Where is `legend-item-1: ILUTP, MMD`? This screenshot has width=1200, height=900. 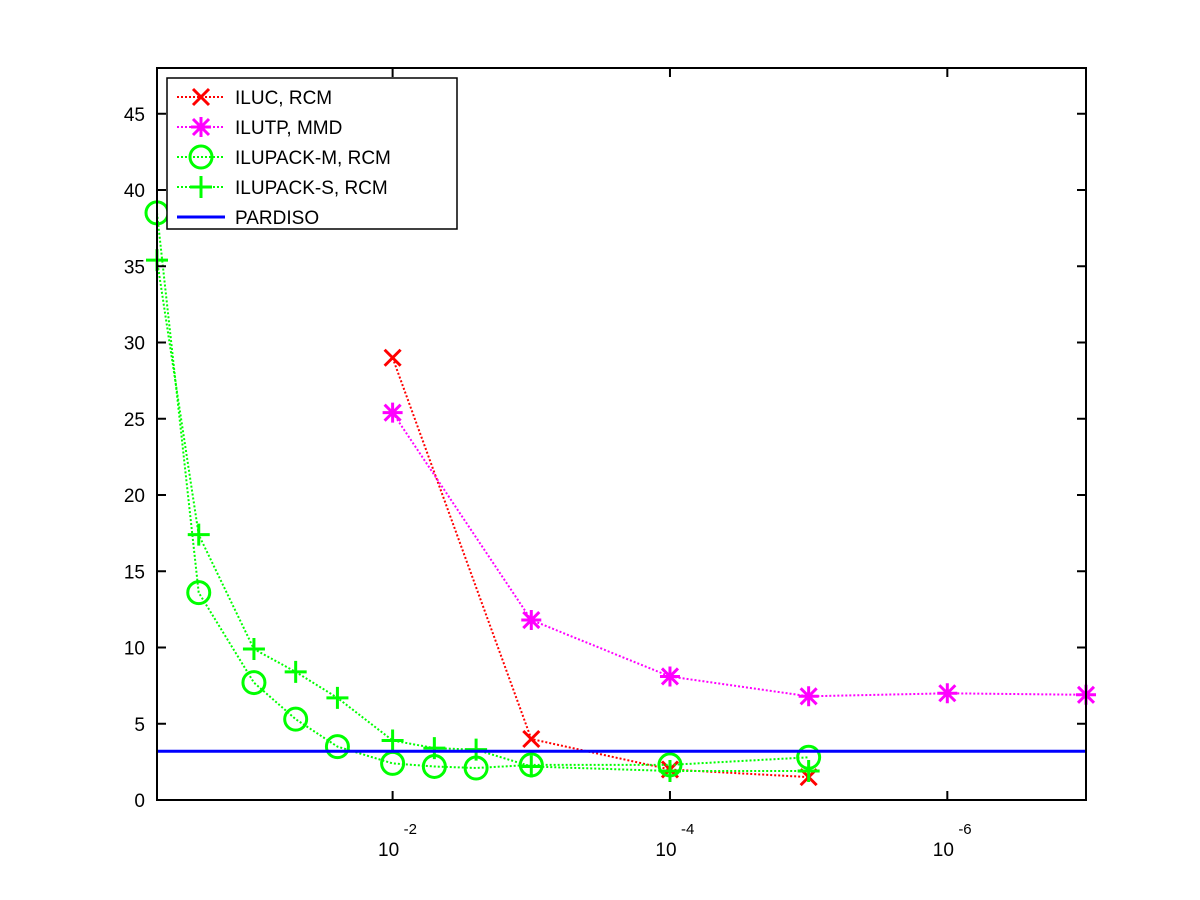
legend-item-1: ILUTP, MMD is located at coordinates (259, 128).